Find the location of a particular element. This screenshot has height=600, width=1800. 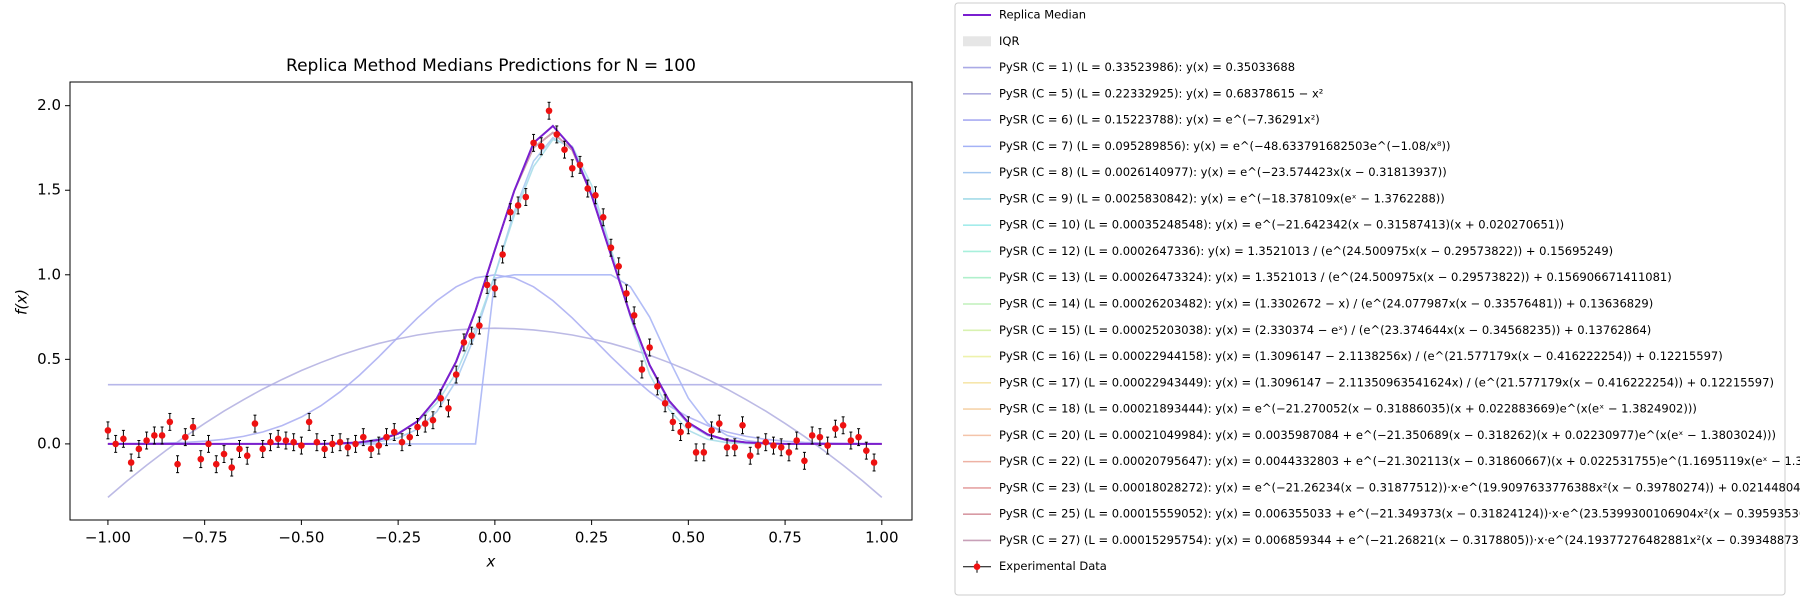

x-tick-label: −0.50 is located at coordinates (301, 538).